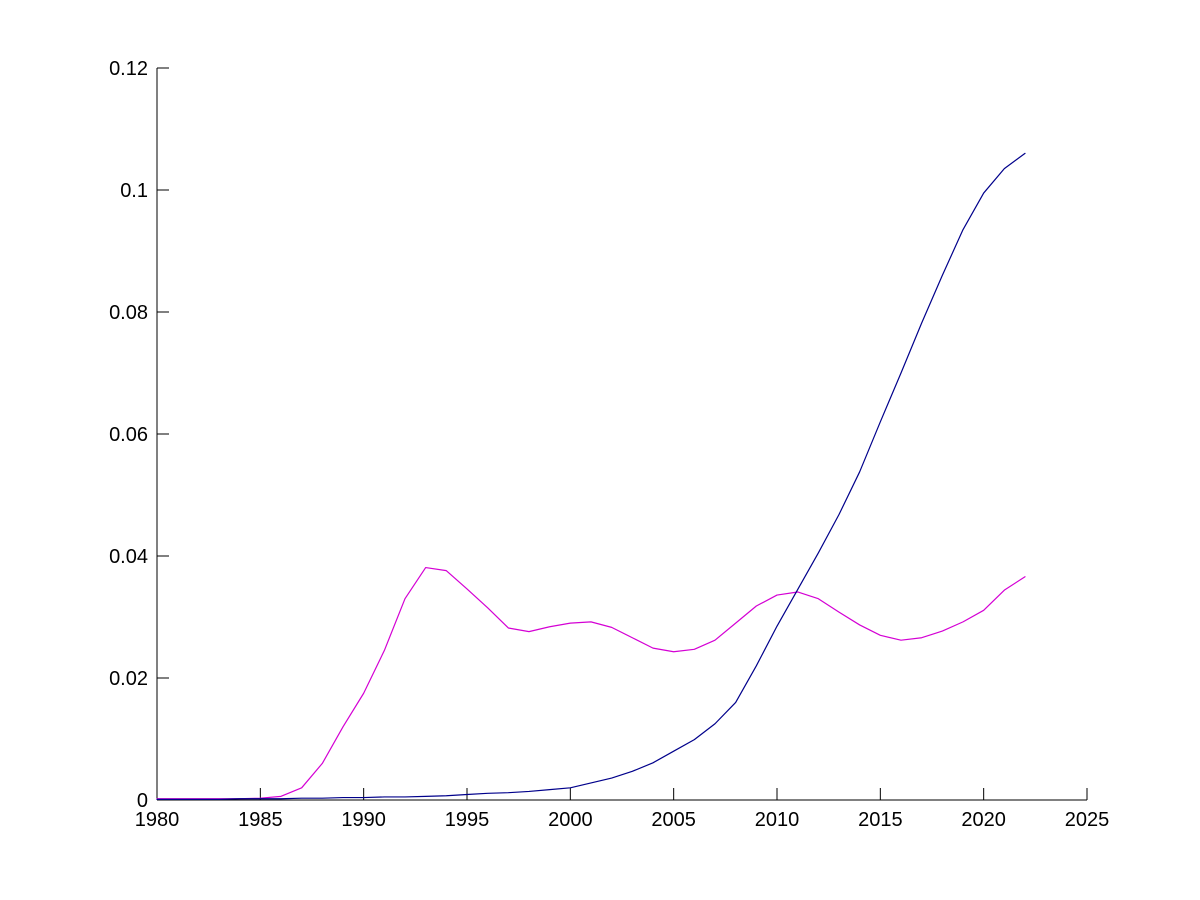 Image resolution: width=1200 pixels, height=900 pixels. Describe the element at coordinates (128, 69) in the screenshot. I see `y-tick-label: 0.12` at that location.